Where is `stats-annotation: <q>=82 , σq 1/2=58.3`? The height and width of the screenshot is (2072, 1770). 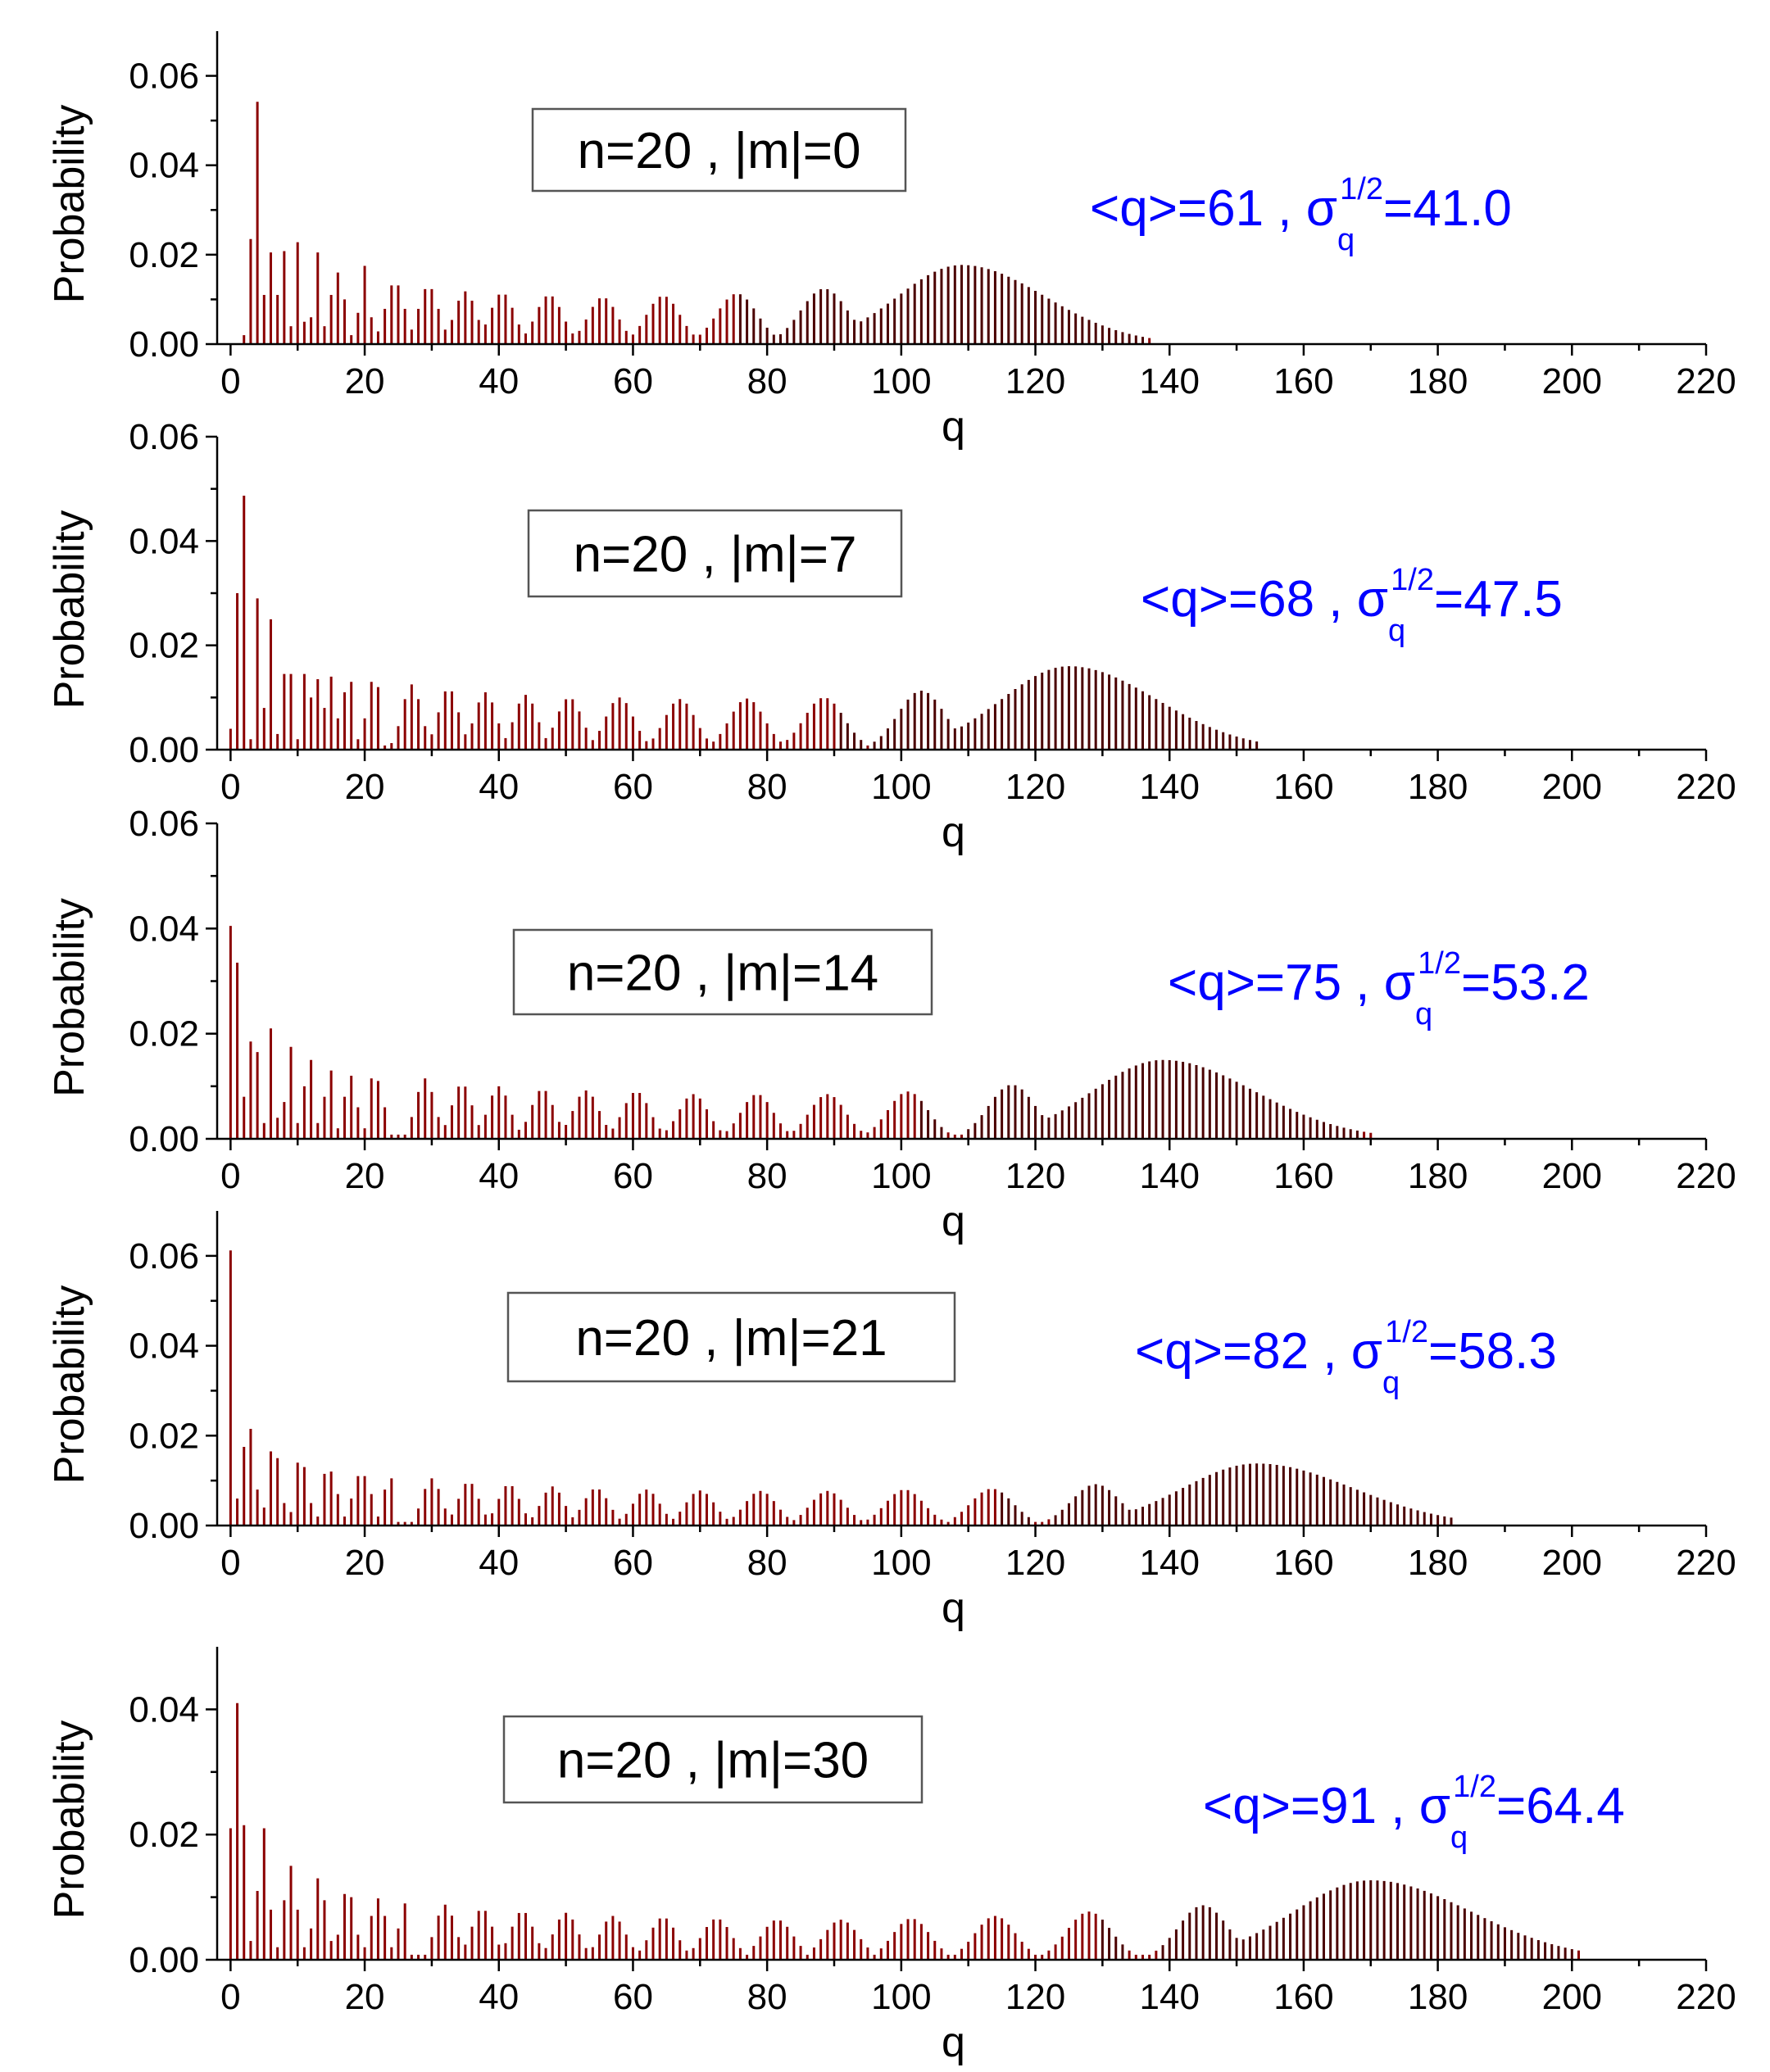
stats-annotation: <q>=82 , σq 1/2=58.3 is located at coordinates (1346, 1358).